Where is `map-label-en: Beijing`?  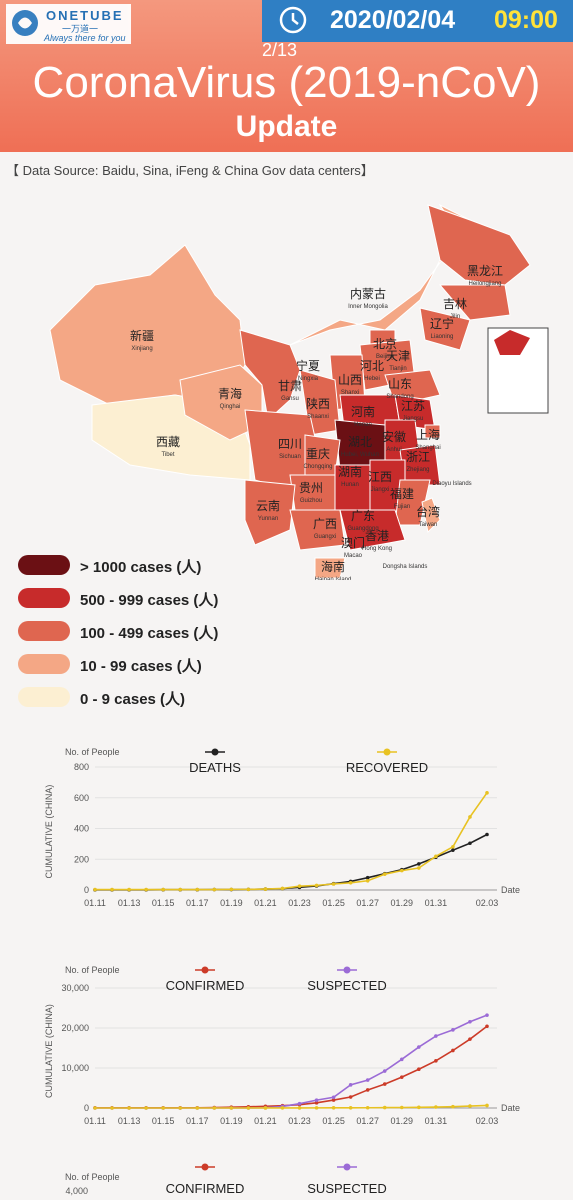 map-label-en: Beijing is located at coordinates (385, 357).